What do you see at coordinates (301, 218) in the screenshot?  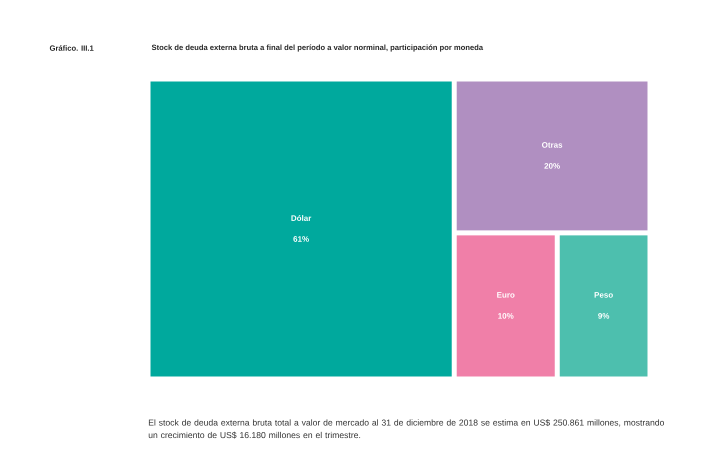 I see `category-label: Dólar` at bounding box center [301, 218].